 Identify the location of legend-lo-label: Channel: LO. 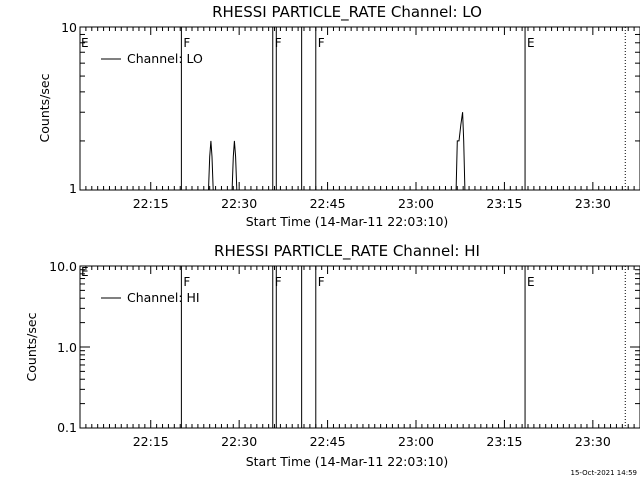
(165, 58).